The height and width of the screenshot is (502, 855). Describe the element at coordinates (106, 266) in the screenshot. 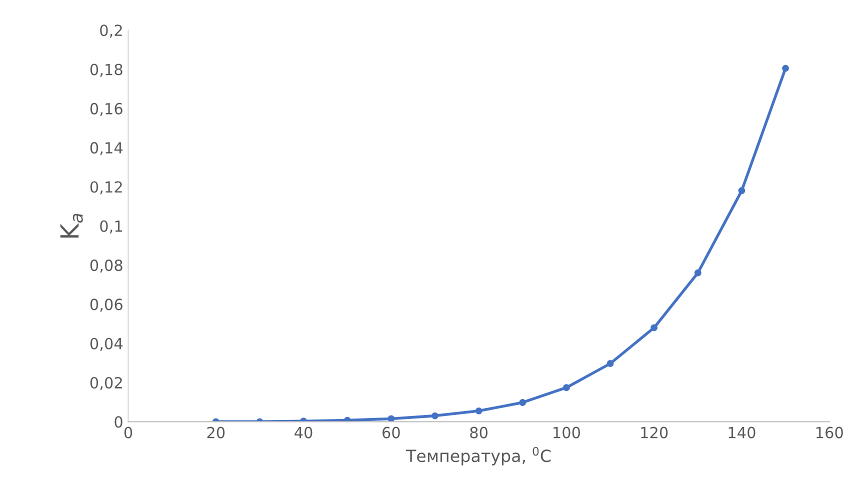

I see `y-tick-label: 0,08` at that location.